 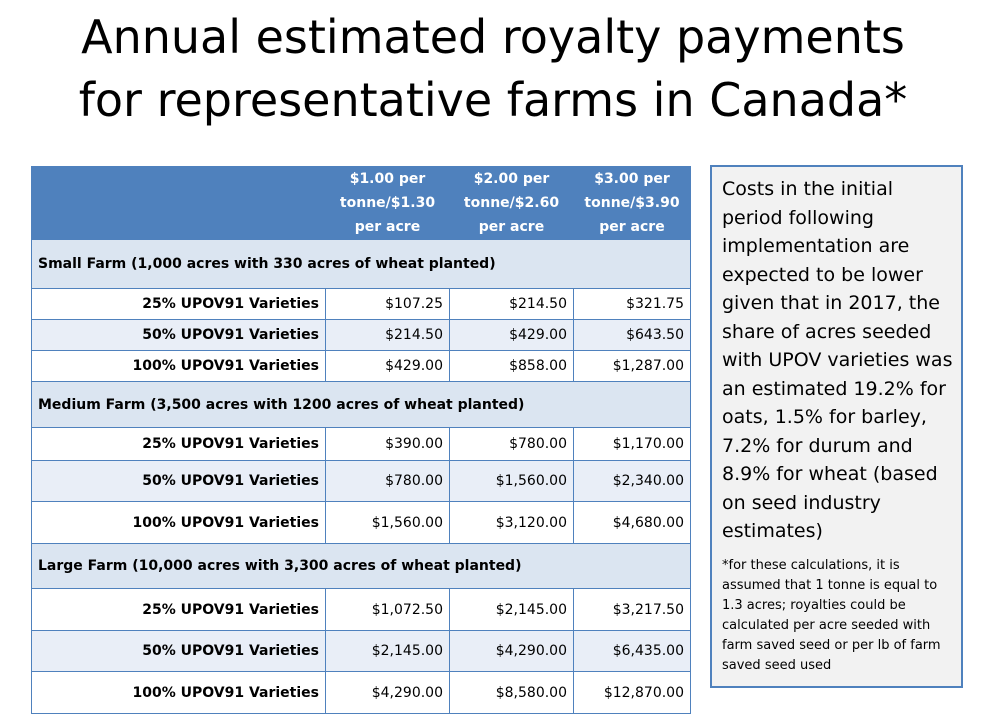 What do you see at coordinates (632, 304) in the screenshot?
I see `table-cell: $321.75` at bounding box center [632, 304].